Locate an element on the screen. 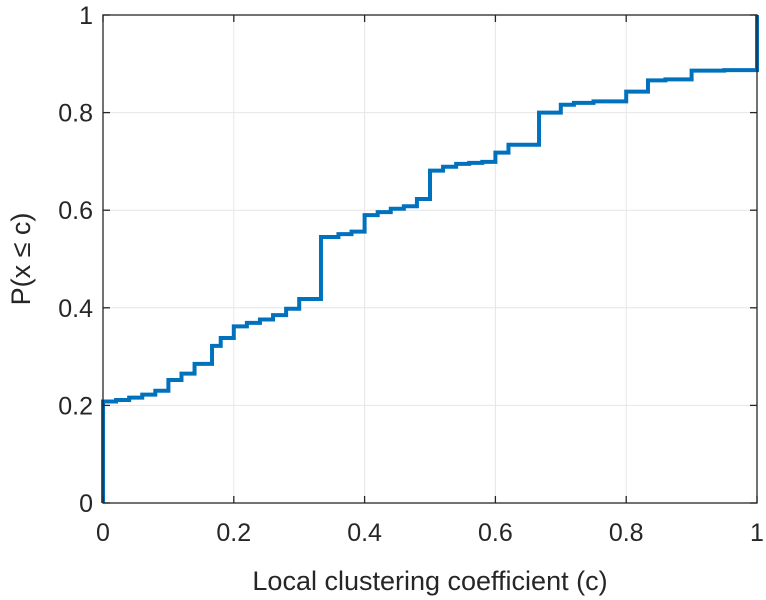 Image resolution: width=766 pixels, height=600 pixels. x-tick-label: 1 is located at coordinates (757, 533).